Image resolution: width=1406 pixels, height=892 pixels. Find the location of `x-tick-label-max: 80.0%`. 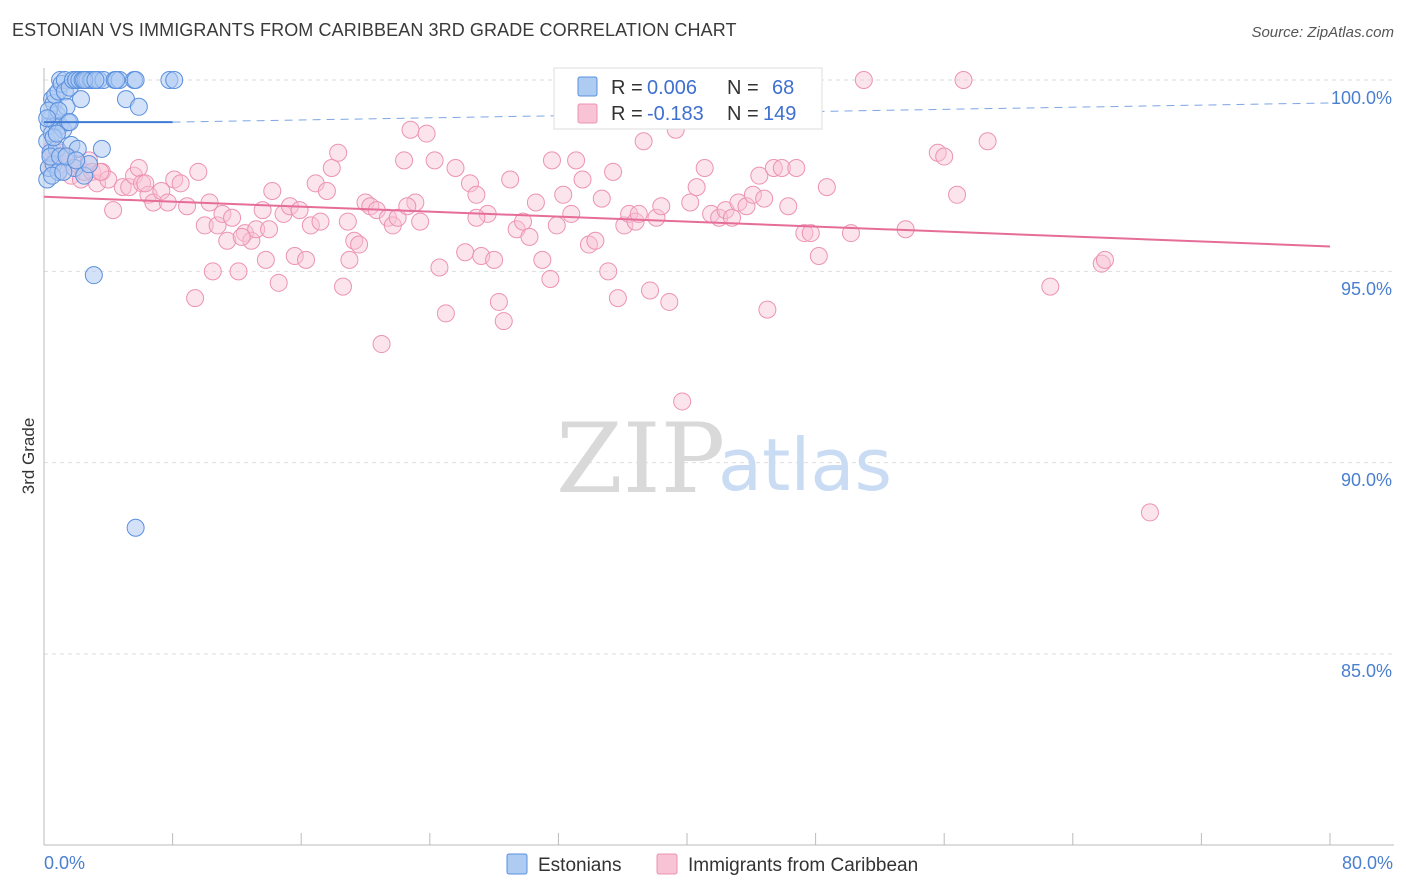

x-tick-label-max: 80.0% is located at coordinates (1367, 863).